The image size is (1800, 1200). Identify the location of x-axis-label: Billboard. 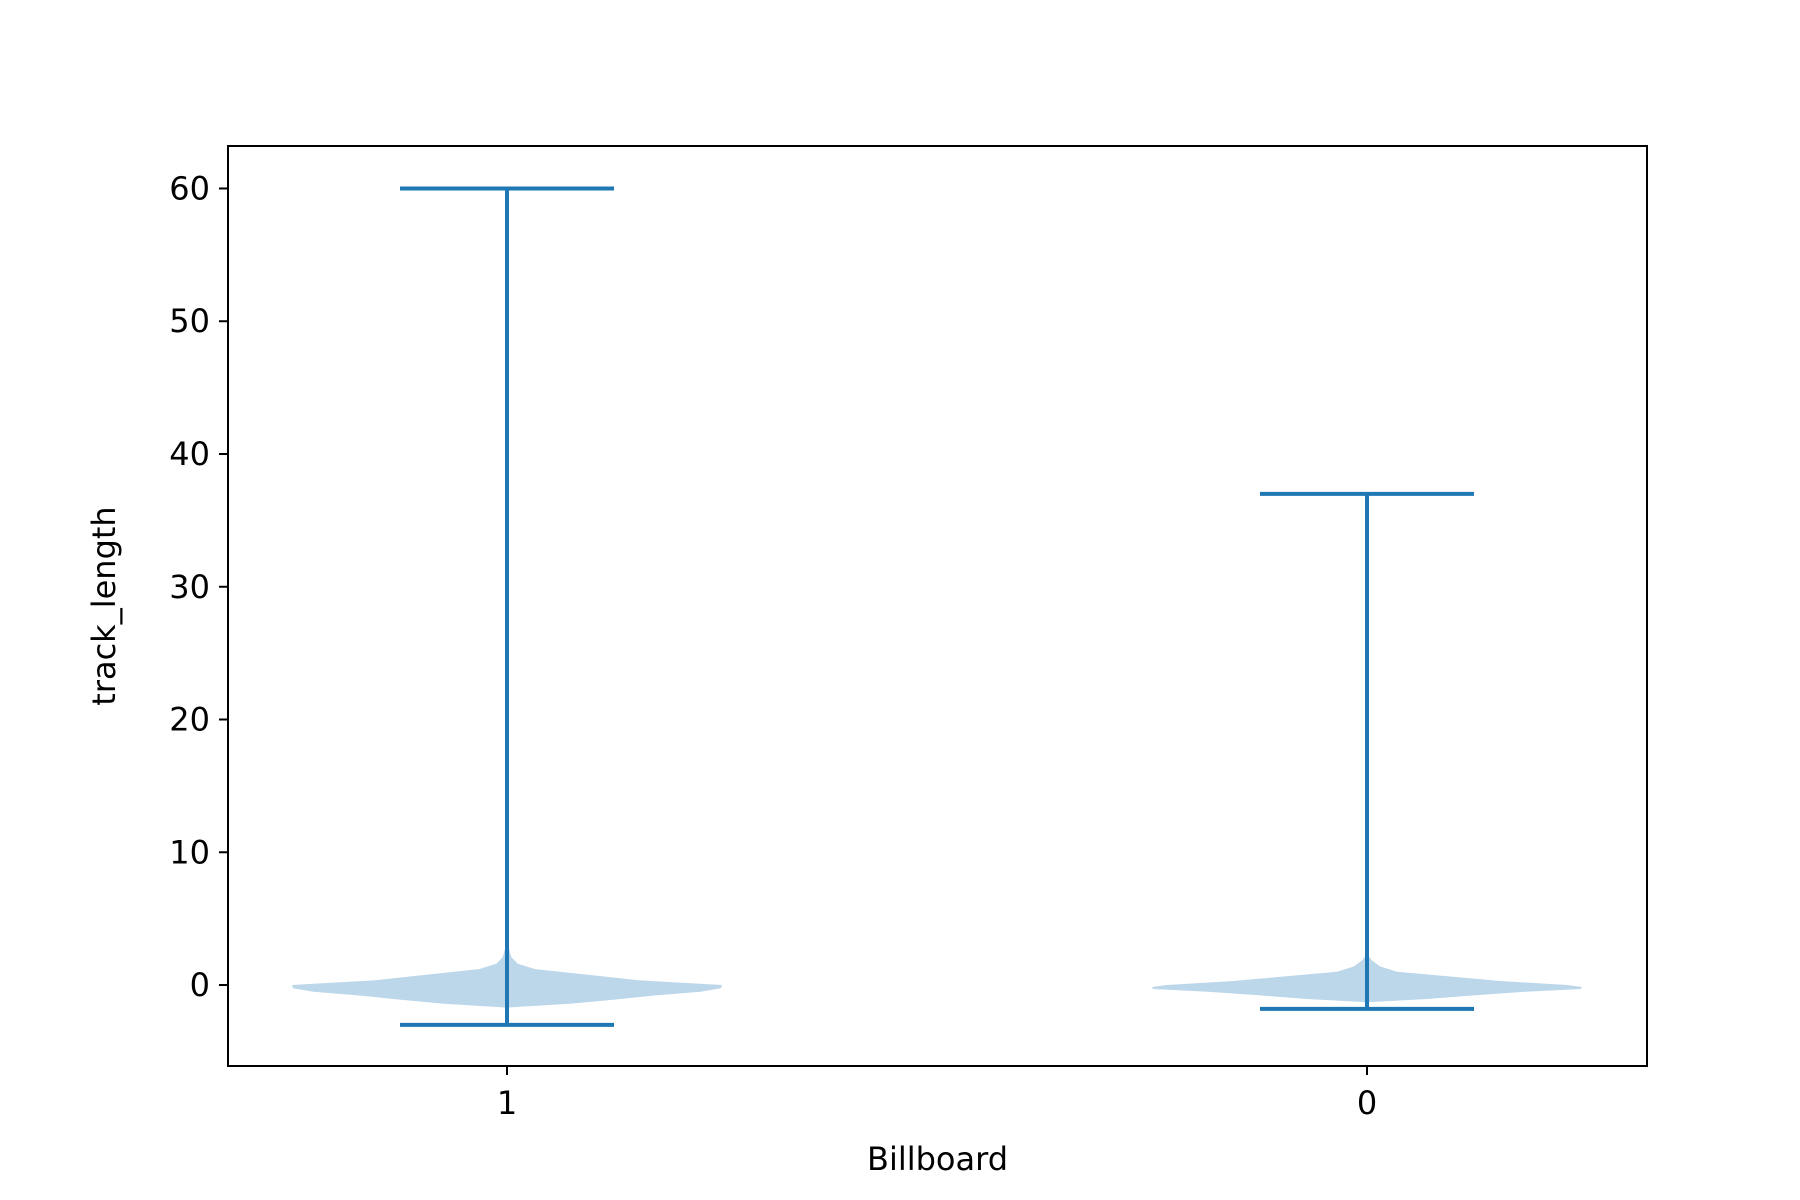
(937, 1159).